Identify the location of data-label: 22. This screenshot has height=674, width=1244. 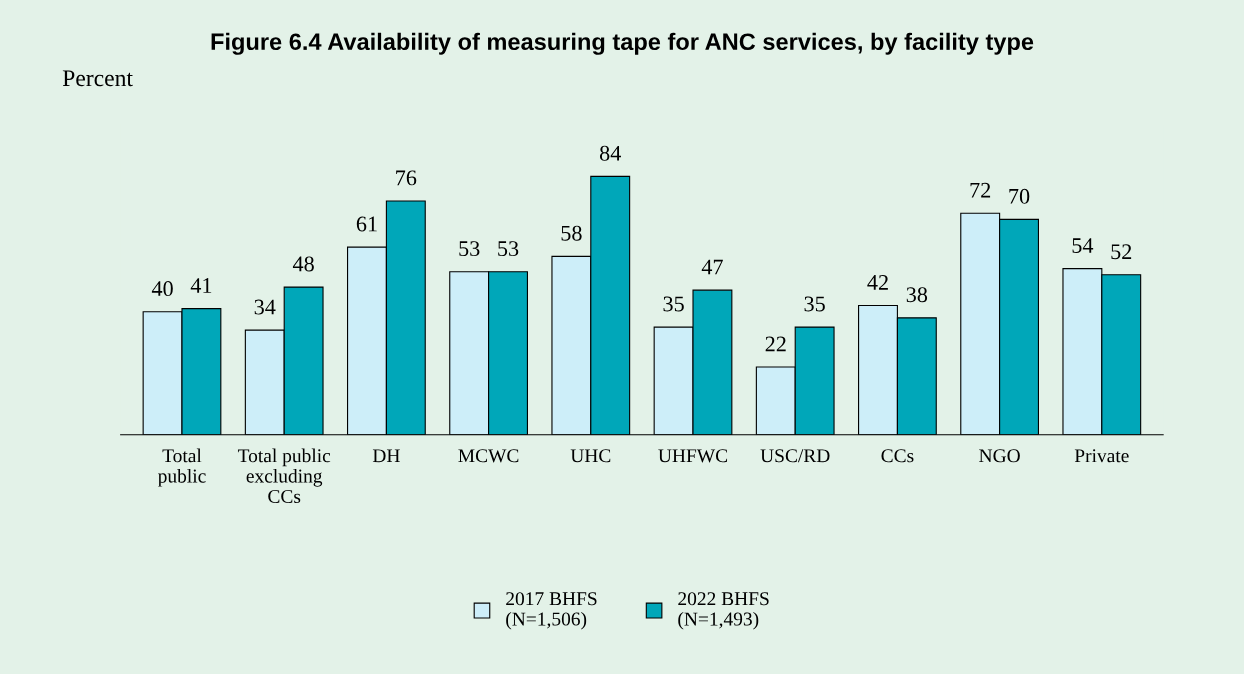
(775, 344).